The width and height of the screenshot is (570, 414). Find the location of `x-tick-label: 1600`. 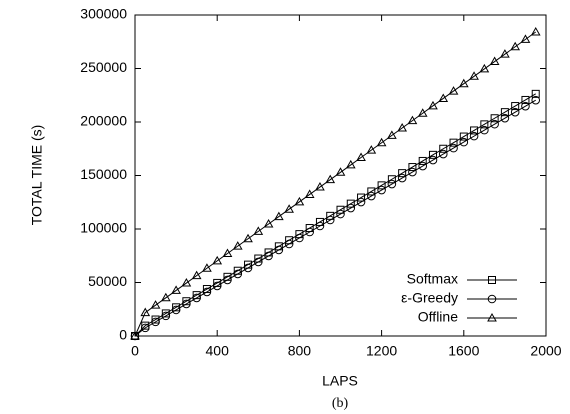

x-tick-label: 1600 is located at coordinates (463, 351).